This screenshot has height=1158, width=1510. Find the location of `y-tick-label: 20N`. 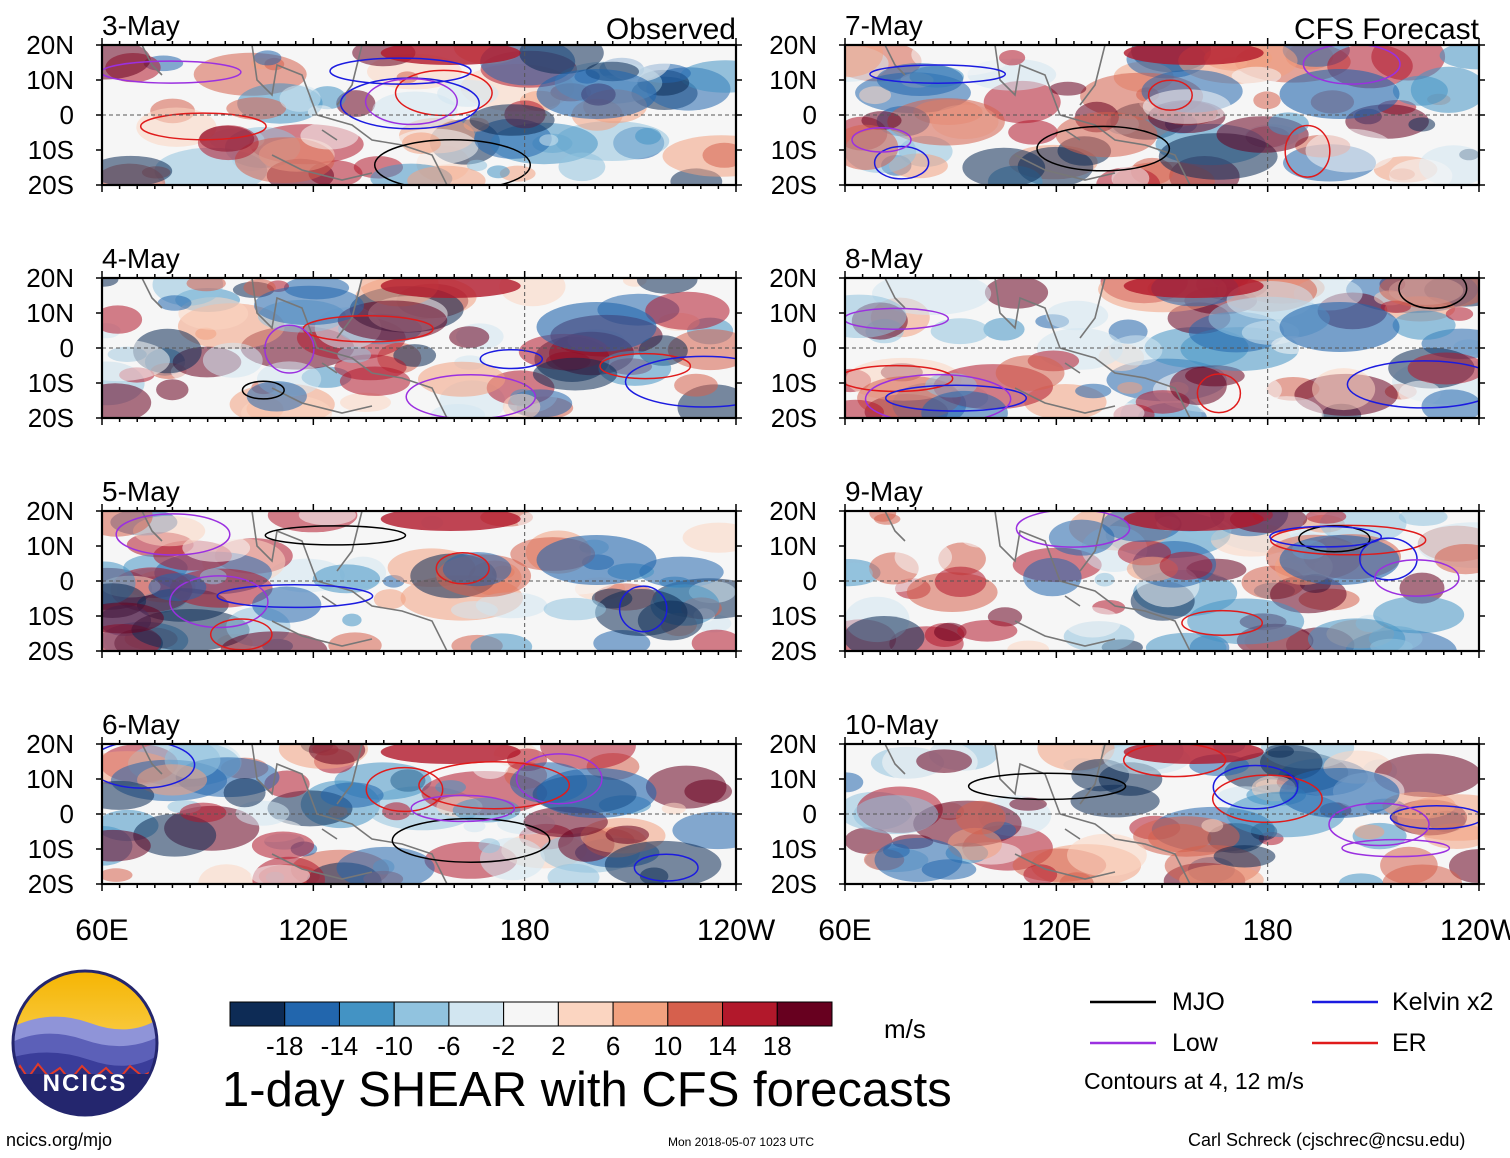

y-tick-label: 20N is located at coordinates (50, 511).